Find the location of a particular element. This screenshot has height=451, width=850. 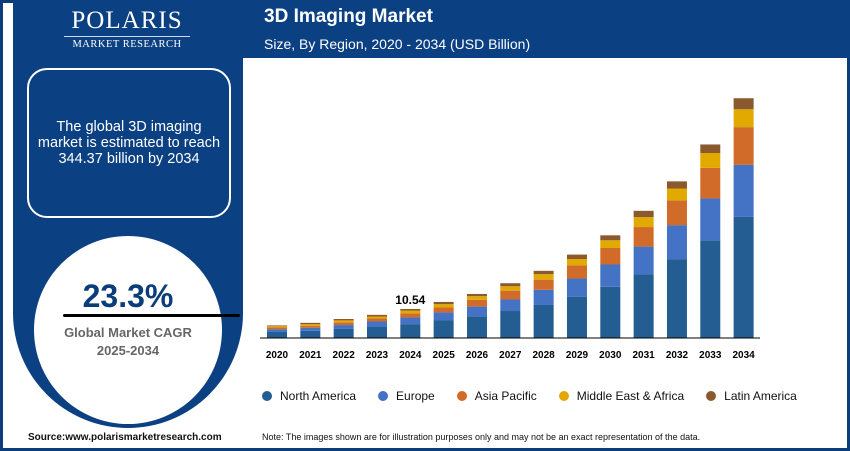

legend-label: Latin America is located at coordinates (760, 396).